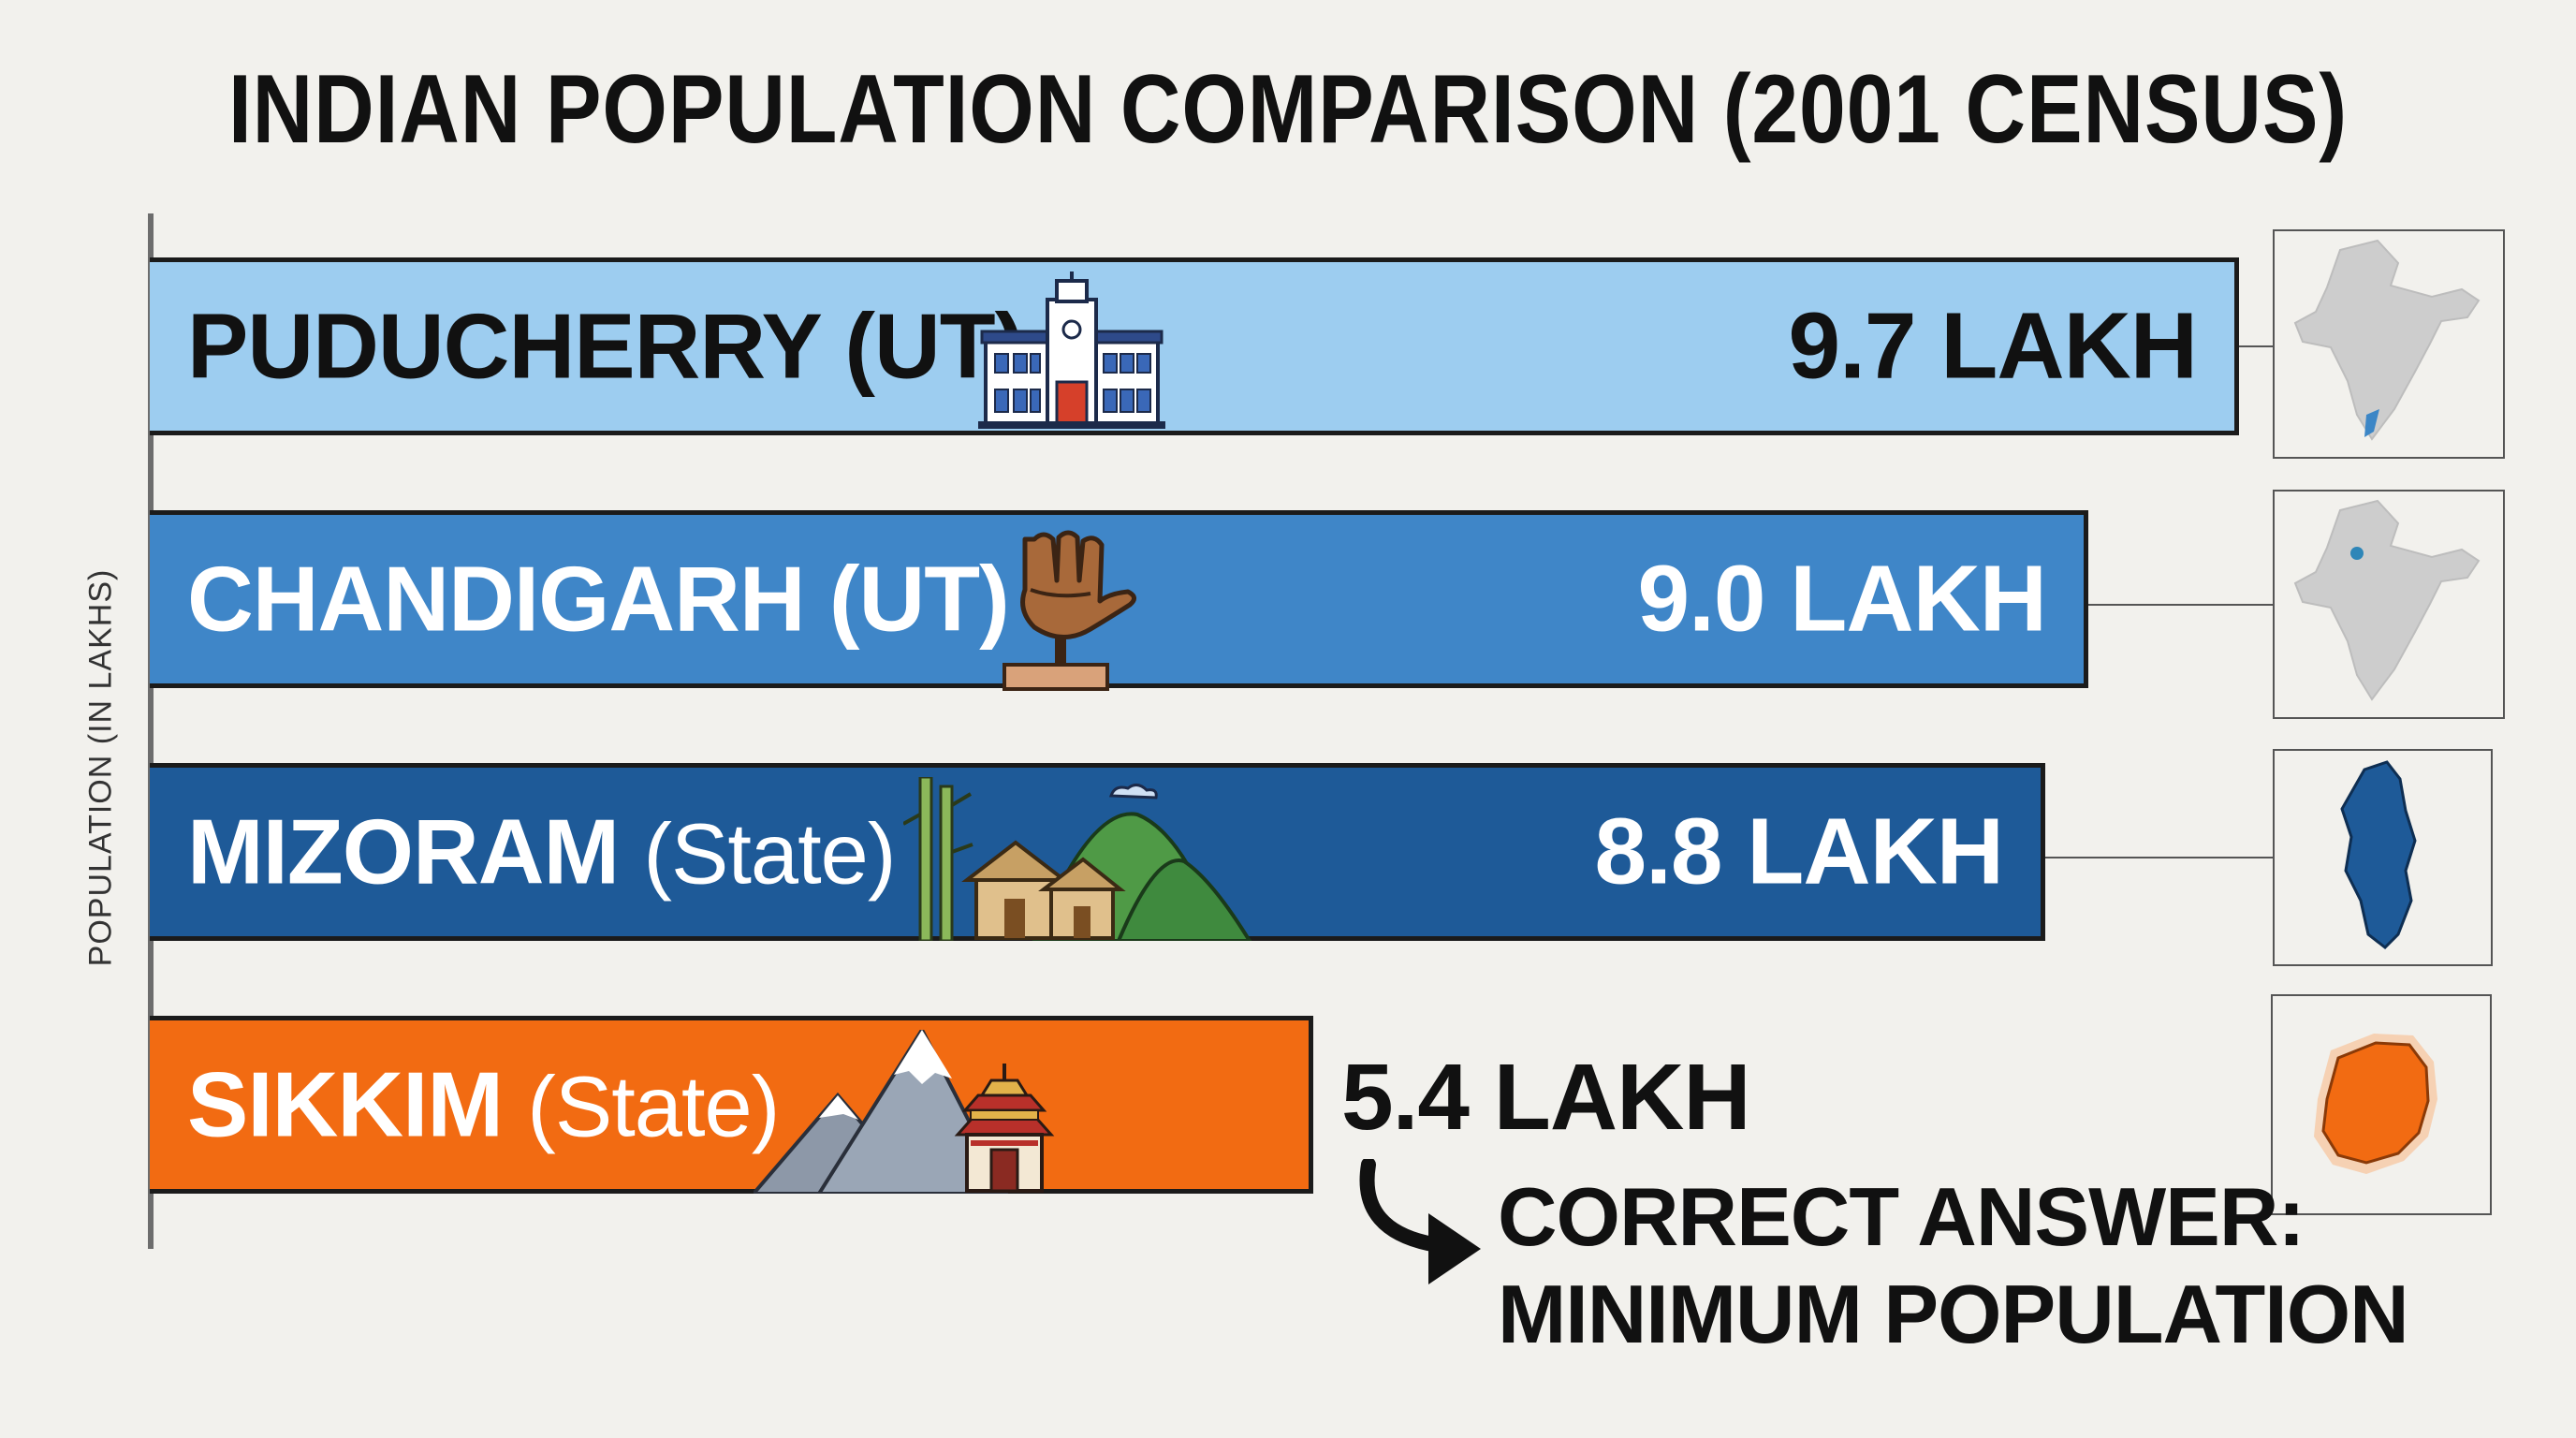  I want to click on mizoram-map-icon, so click(2378, 854).